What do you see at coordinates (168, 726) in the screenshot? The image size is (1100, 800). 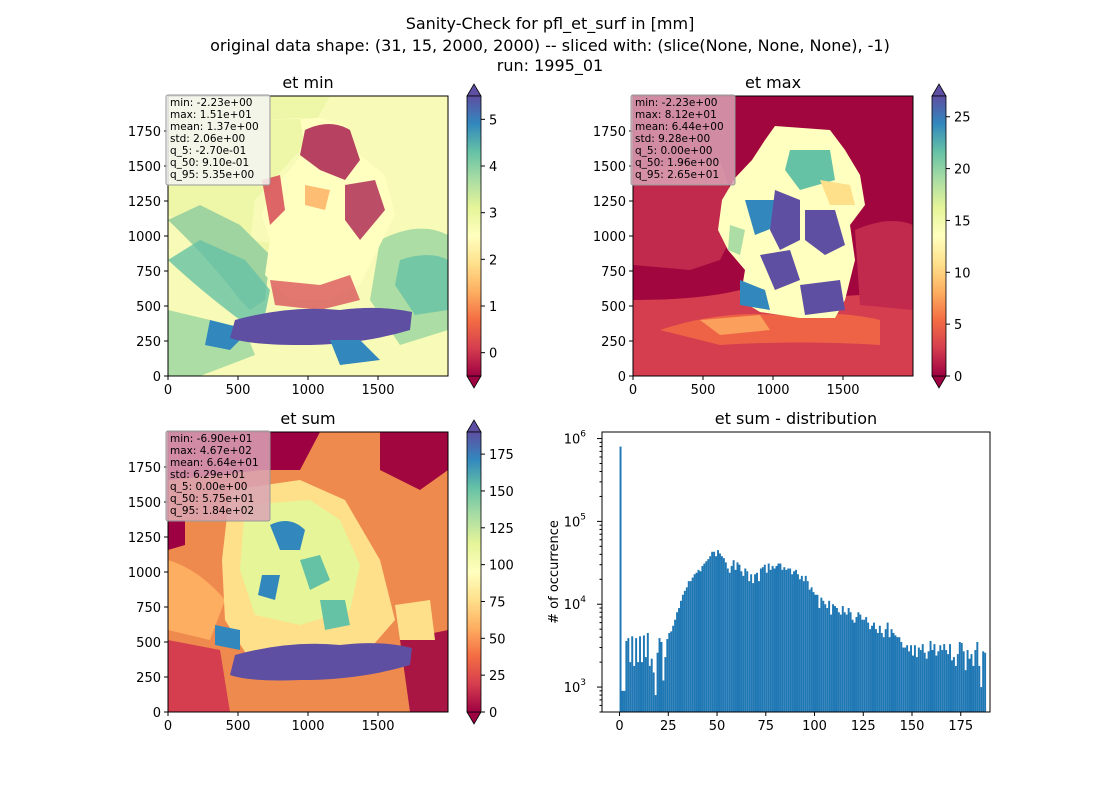 I see `x-tick-label: 0` at bounding box center [168, 726].